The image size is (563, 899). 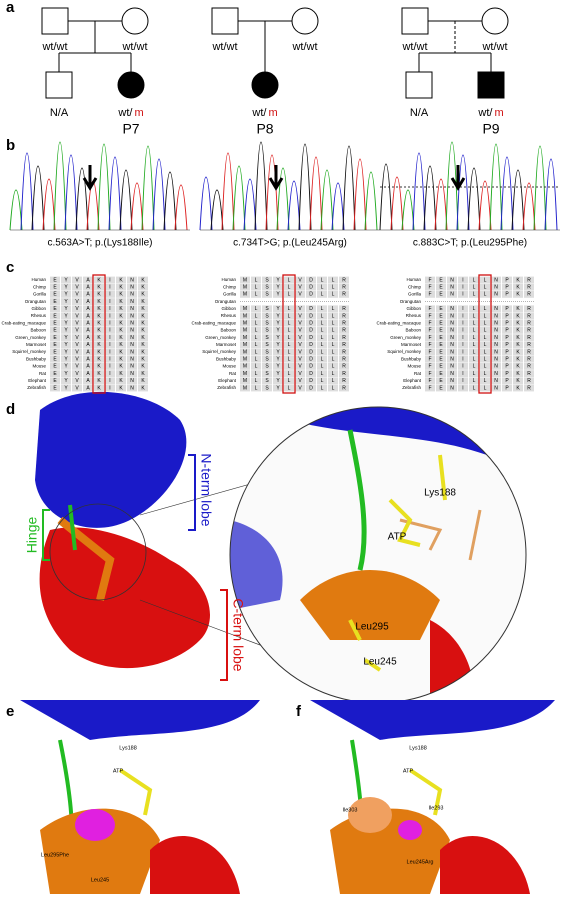 I want to click on residue: P, so click(x=507, y=324).